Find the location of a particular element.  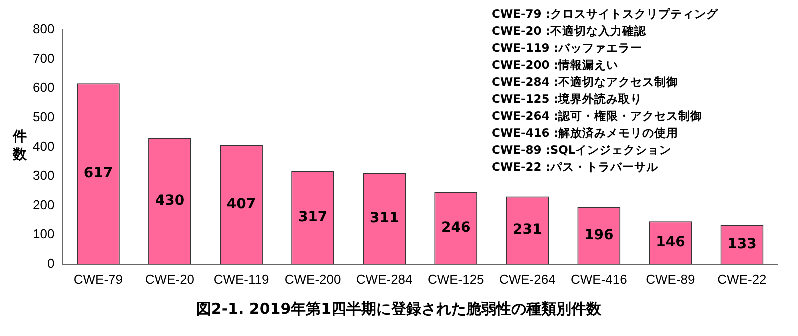

x-tick-label: CWE-22 is located at coordinates (742, 279).